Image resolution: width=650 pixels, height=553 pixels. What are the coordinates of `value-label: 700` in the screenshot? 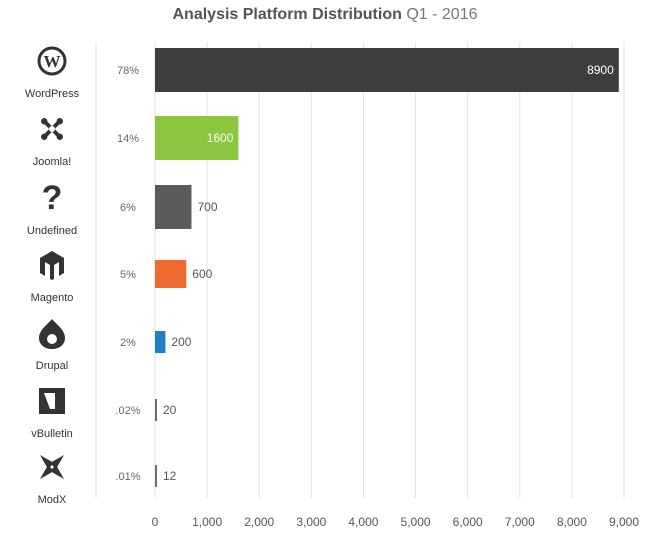 It's located at (207, 207).